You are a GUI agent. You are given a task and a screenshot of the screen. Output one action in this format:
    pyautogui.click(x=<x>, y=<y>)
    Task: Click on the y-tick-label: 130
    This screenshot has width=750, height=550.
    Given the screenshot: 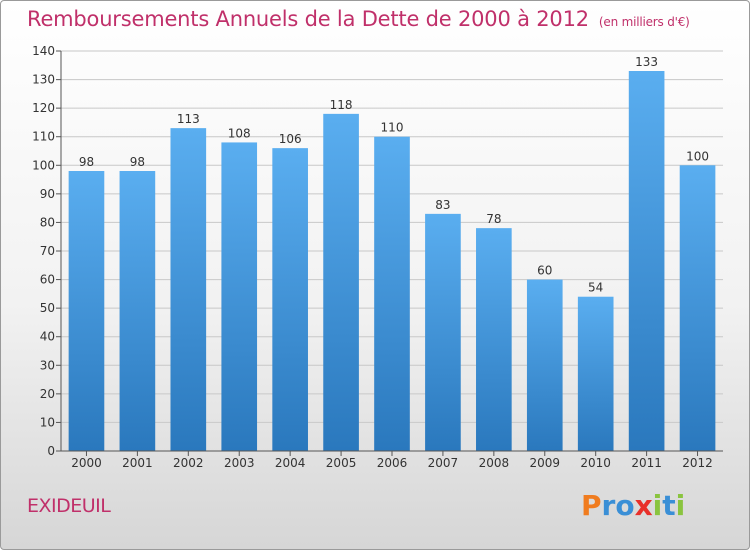 What is the action you would take?
    pyautogui.click(x=43, y=80)
    